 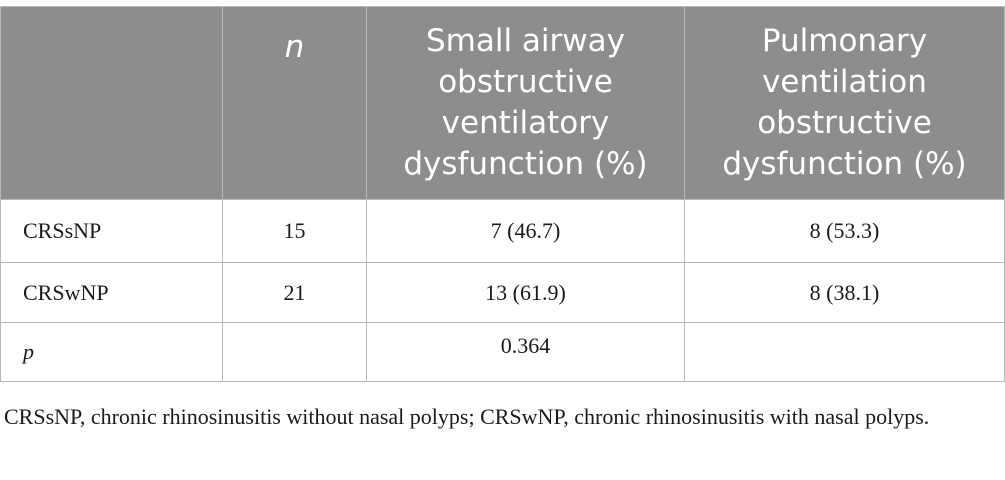 I want to click on cell-small-airway: 7 (46.7), so click(x=525, y=231).